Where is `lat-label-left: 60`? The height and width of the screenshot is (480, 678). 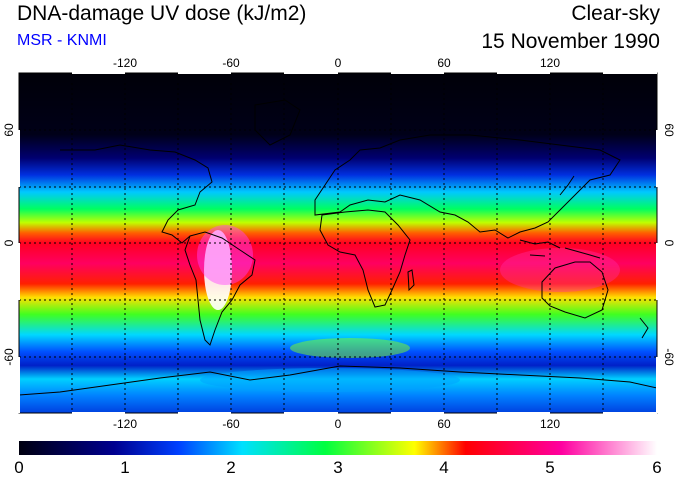 lat-label-left: 60 is located at coordinates (9, 130).